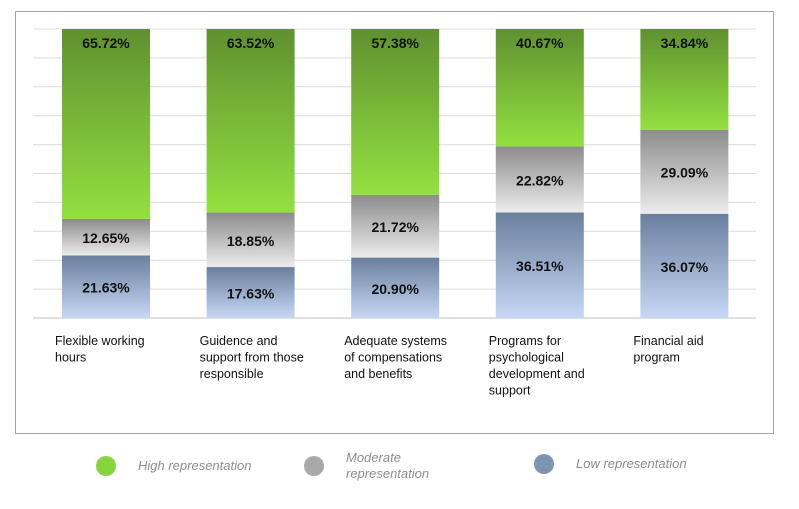  What do you see at coordinates (510, 391) in the screenshot?
I see `category-label: support` at bounding box center [510, 391].